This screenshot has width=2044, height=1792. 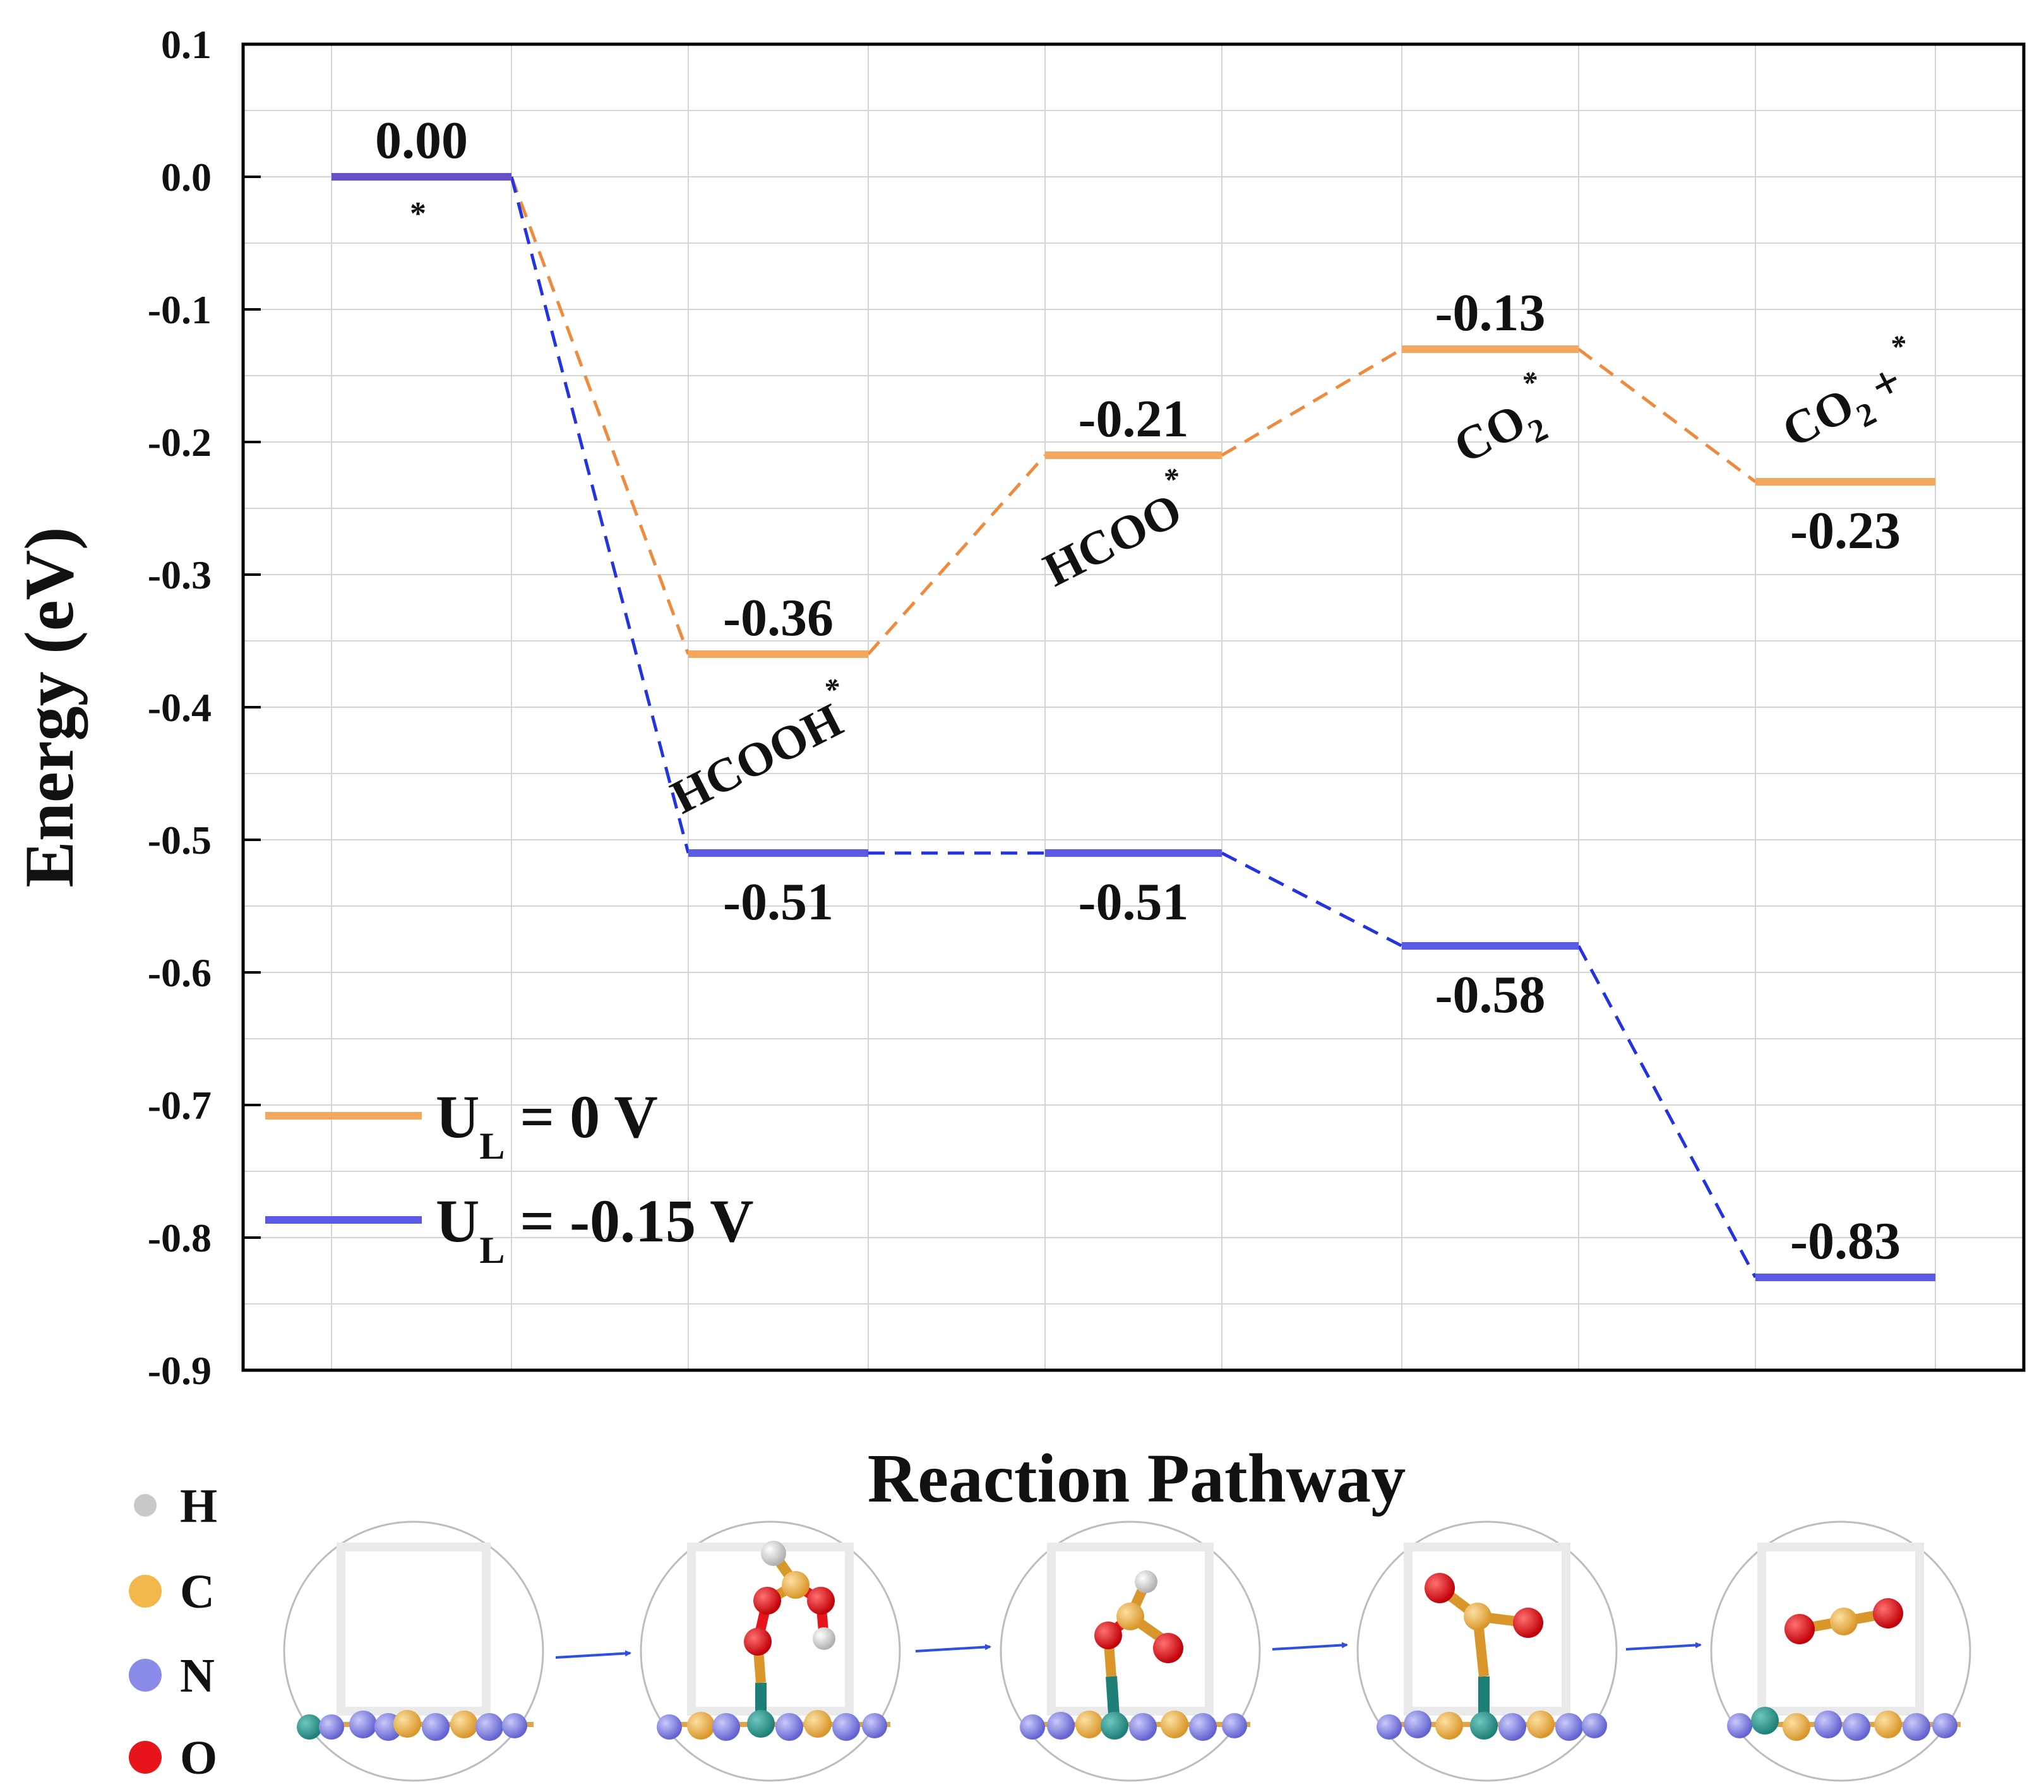 What do you see at coordinates (1503, 423) in the screenshot?
I see `species-label-3: CO2*` at bounding box center [1503, 423].